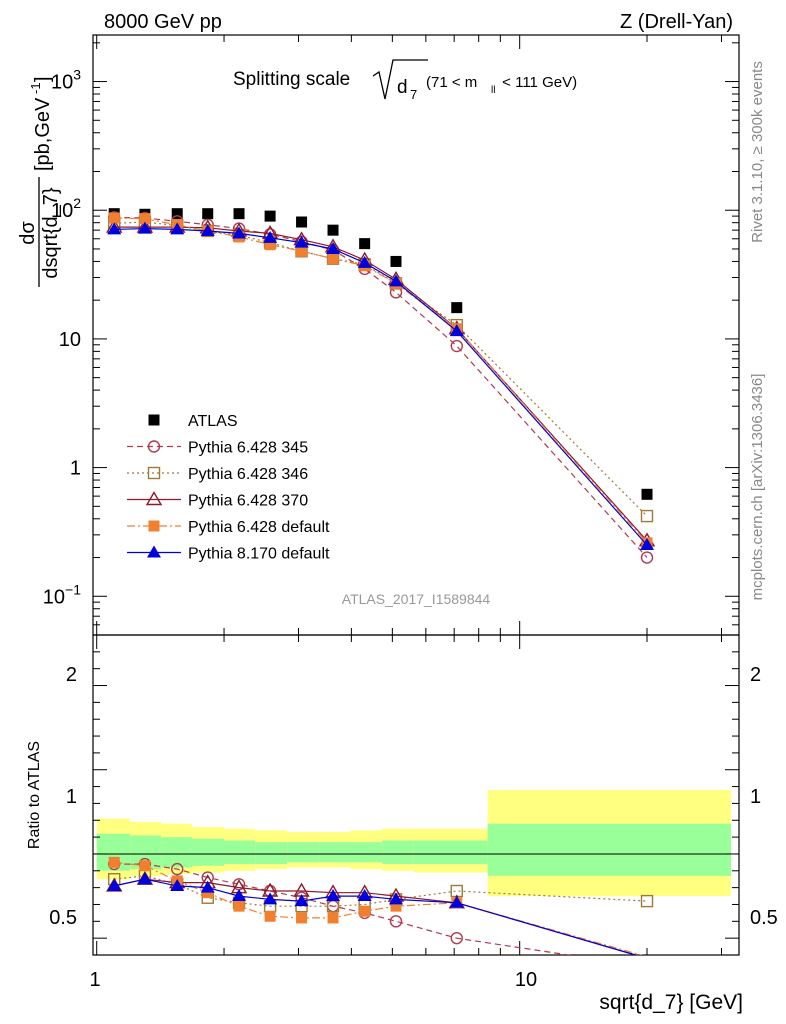 The height and width of the screenshot is (1024, 786). What do you see at coordinates (451, 82) in the screenshot?
I see `title-range: (71 < m` at bounding box center [451, 82].